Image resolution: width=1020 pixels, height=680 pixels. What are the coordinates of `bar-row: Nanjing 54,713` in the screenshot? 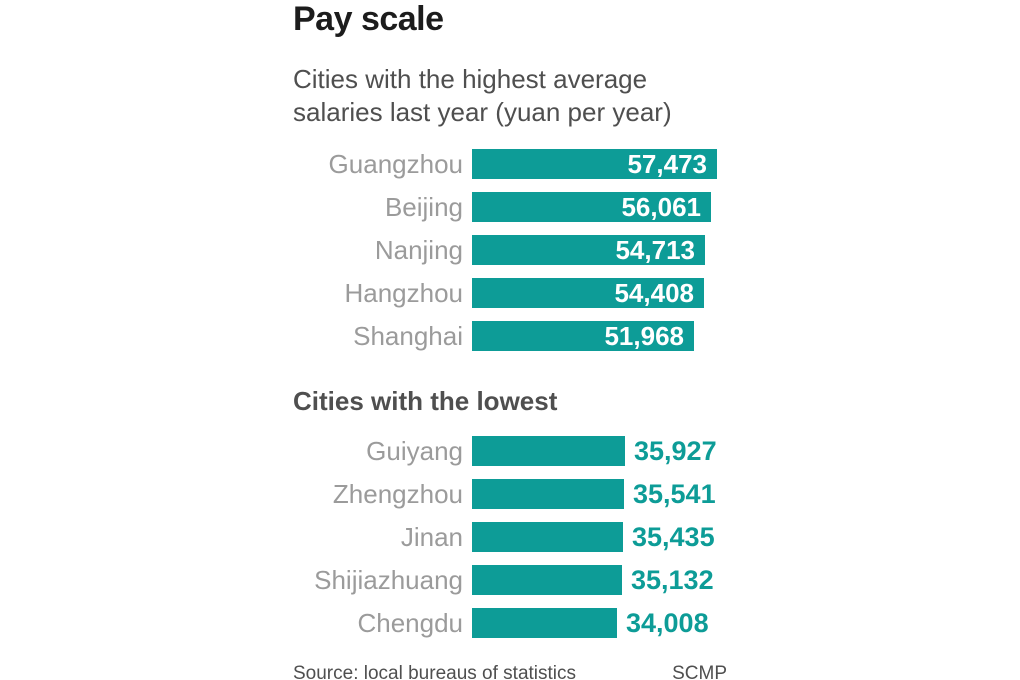 It's located at (510, 250).